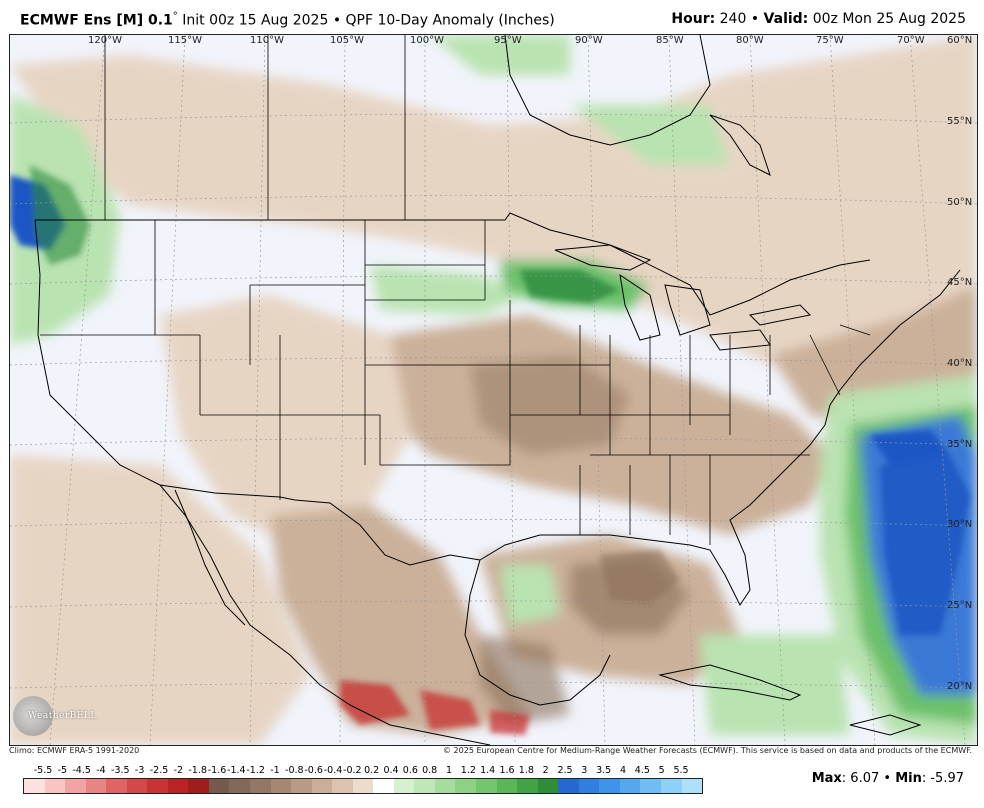 This screenshot has width=984, height=808. What do you see at coordinates (178, 770) in the screenshot?
I see `colorbar-tick-label: -2` at bounding box center [178, 770].